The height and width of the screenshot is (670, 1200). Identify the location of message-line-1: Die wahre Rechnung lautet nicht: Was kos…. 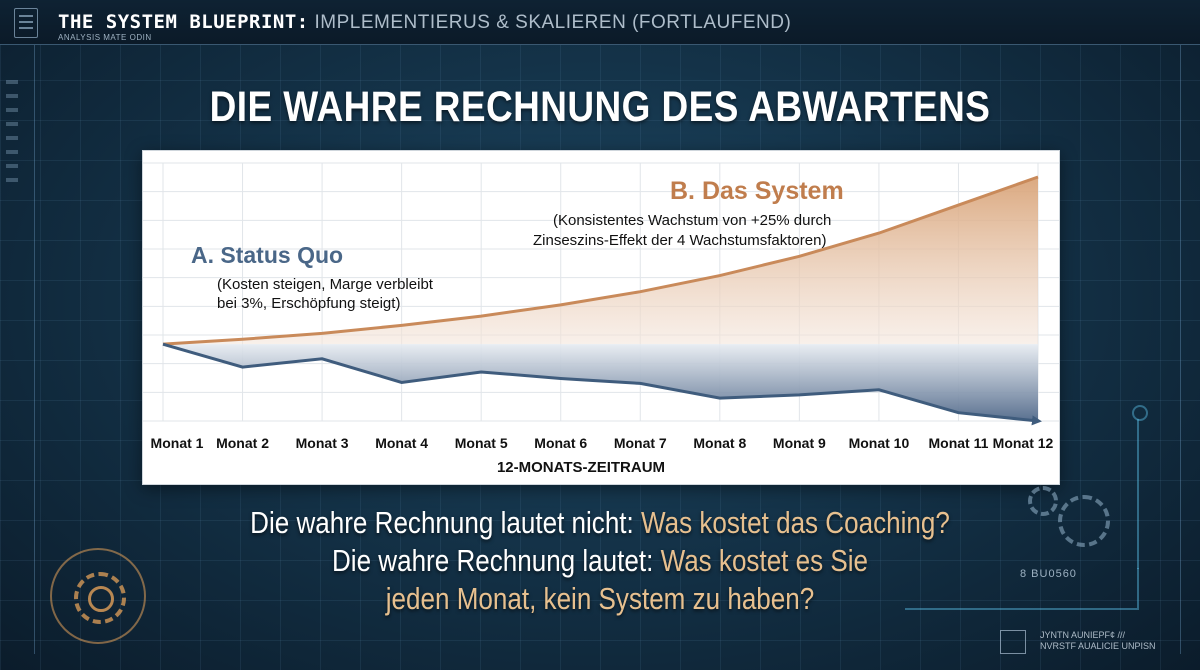
(600, 523).